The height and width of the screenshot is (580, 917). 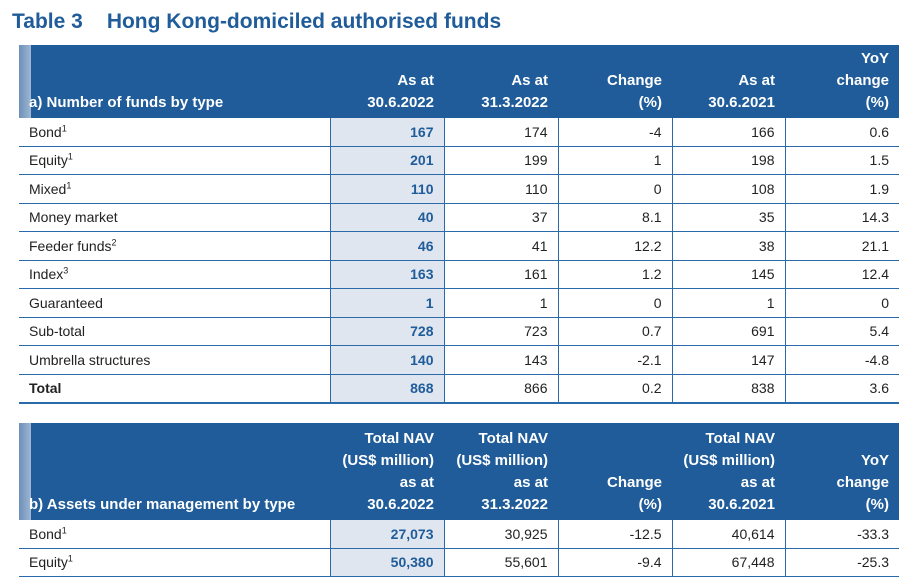 I want to click on row-label-text: Sub-total, so click(x=57, y=331).